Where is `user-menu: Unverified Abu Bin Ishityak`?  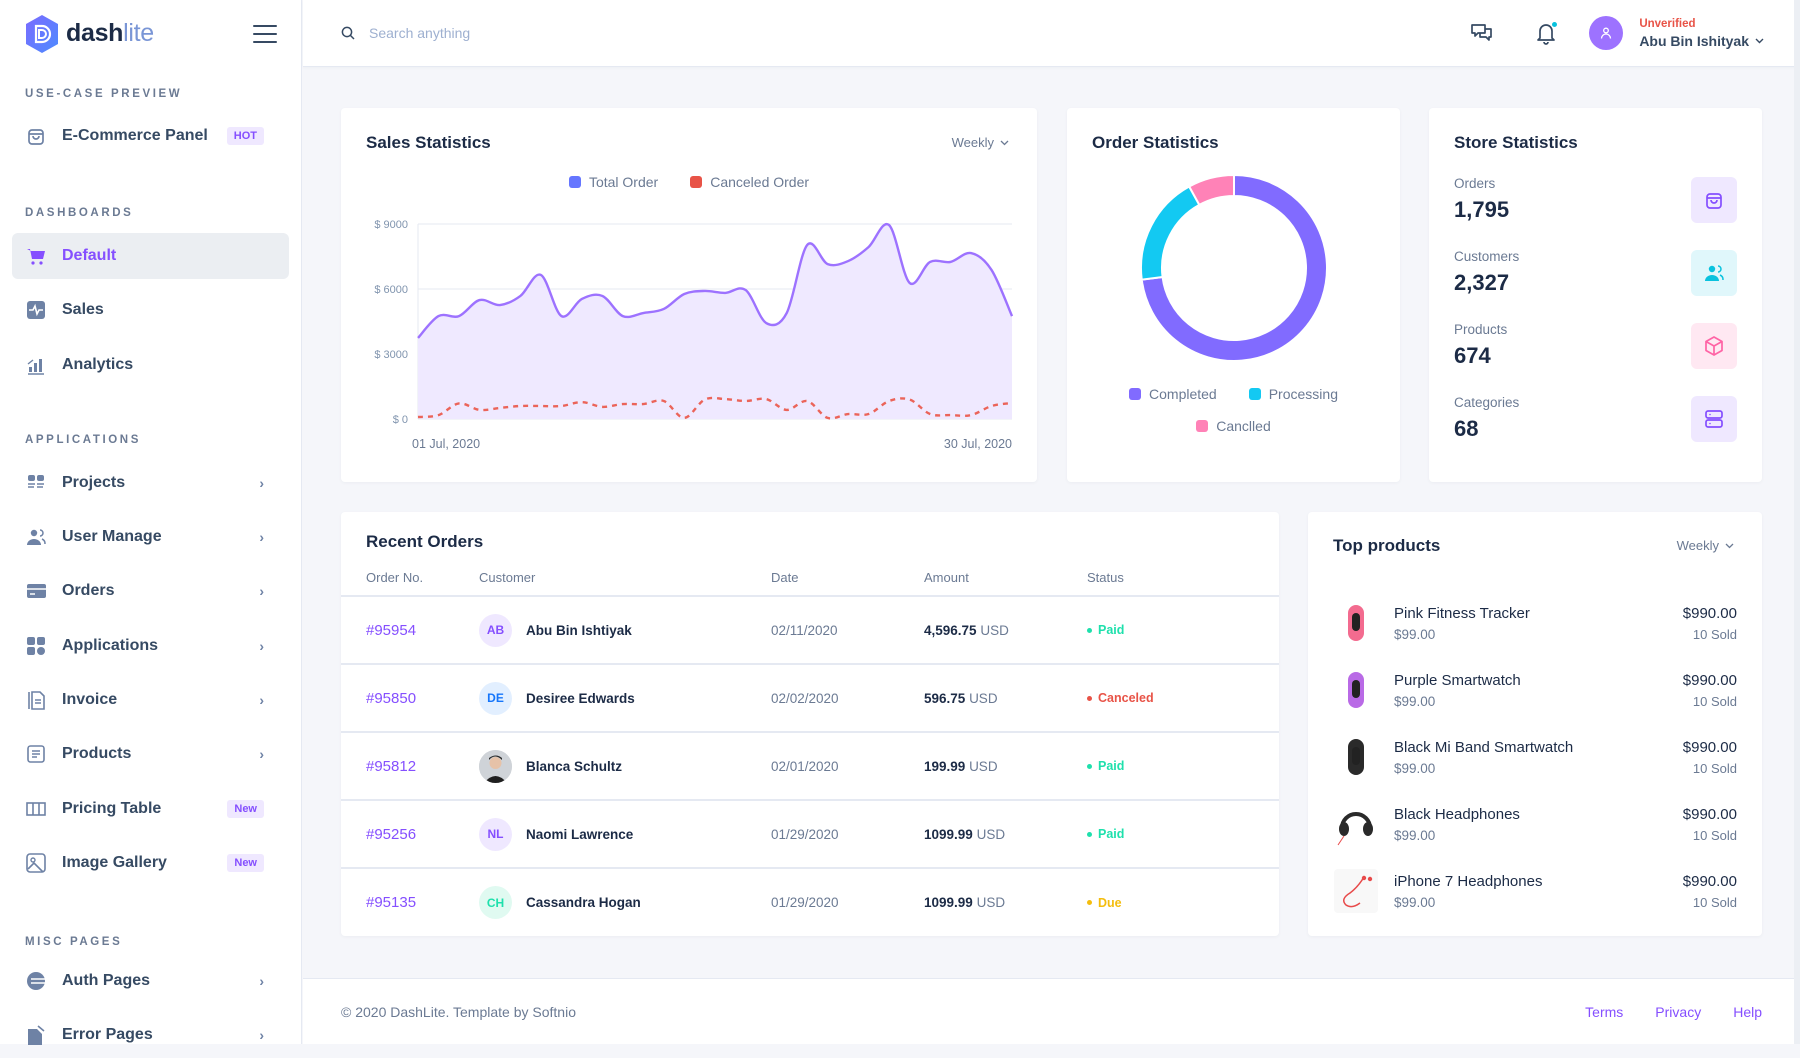 user-menu: Unverified Abu Bin Ishityak is located at coordinates (1676, 33).